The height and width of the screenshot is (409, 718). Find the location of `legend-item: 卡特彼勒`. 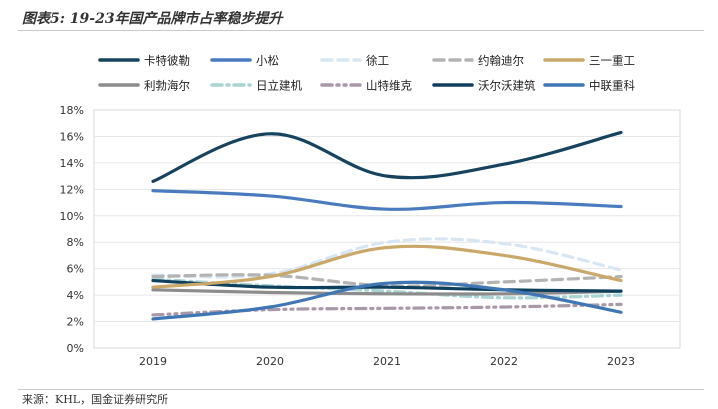

legend-item: 卡特彼勒 is located at coordinates (144, 61).